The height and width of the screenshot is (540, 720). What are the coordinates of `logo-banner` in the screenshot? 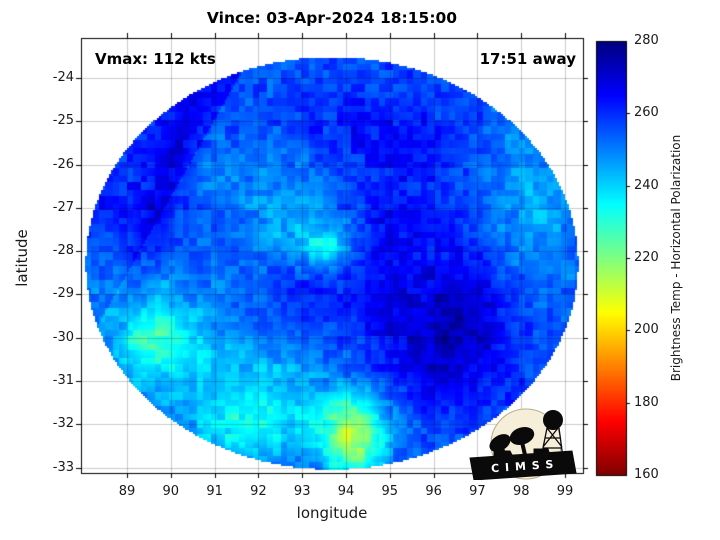 It's located at (523, 465).